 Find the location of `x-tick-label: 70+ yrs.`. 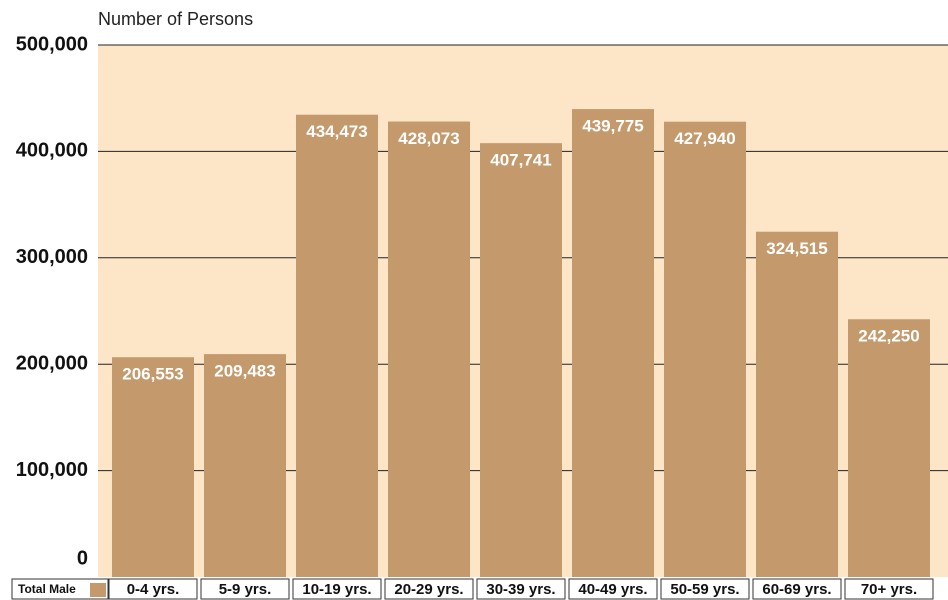

x-tick-label: 70+ yrs. is located at coordinates (889, 589).